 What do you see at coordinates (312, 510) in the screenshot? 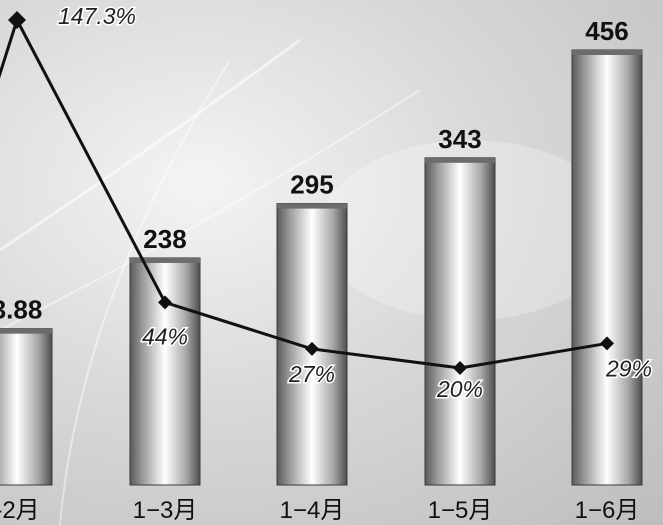
I see `category-label: 1−4月` at bounding box center [312, 510].